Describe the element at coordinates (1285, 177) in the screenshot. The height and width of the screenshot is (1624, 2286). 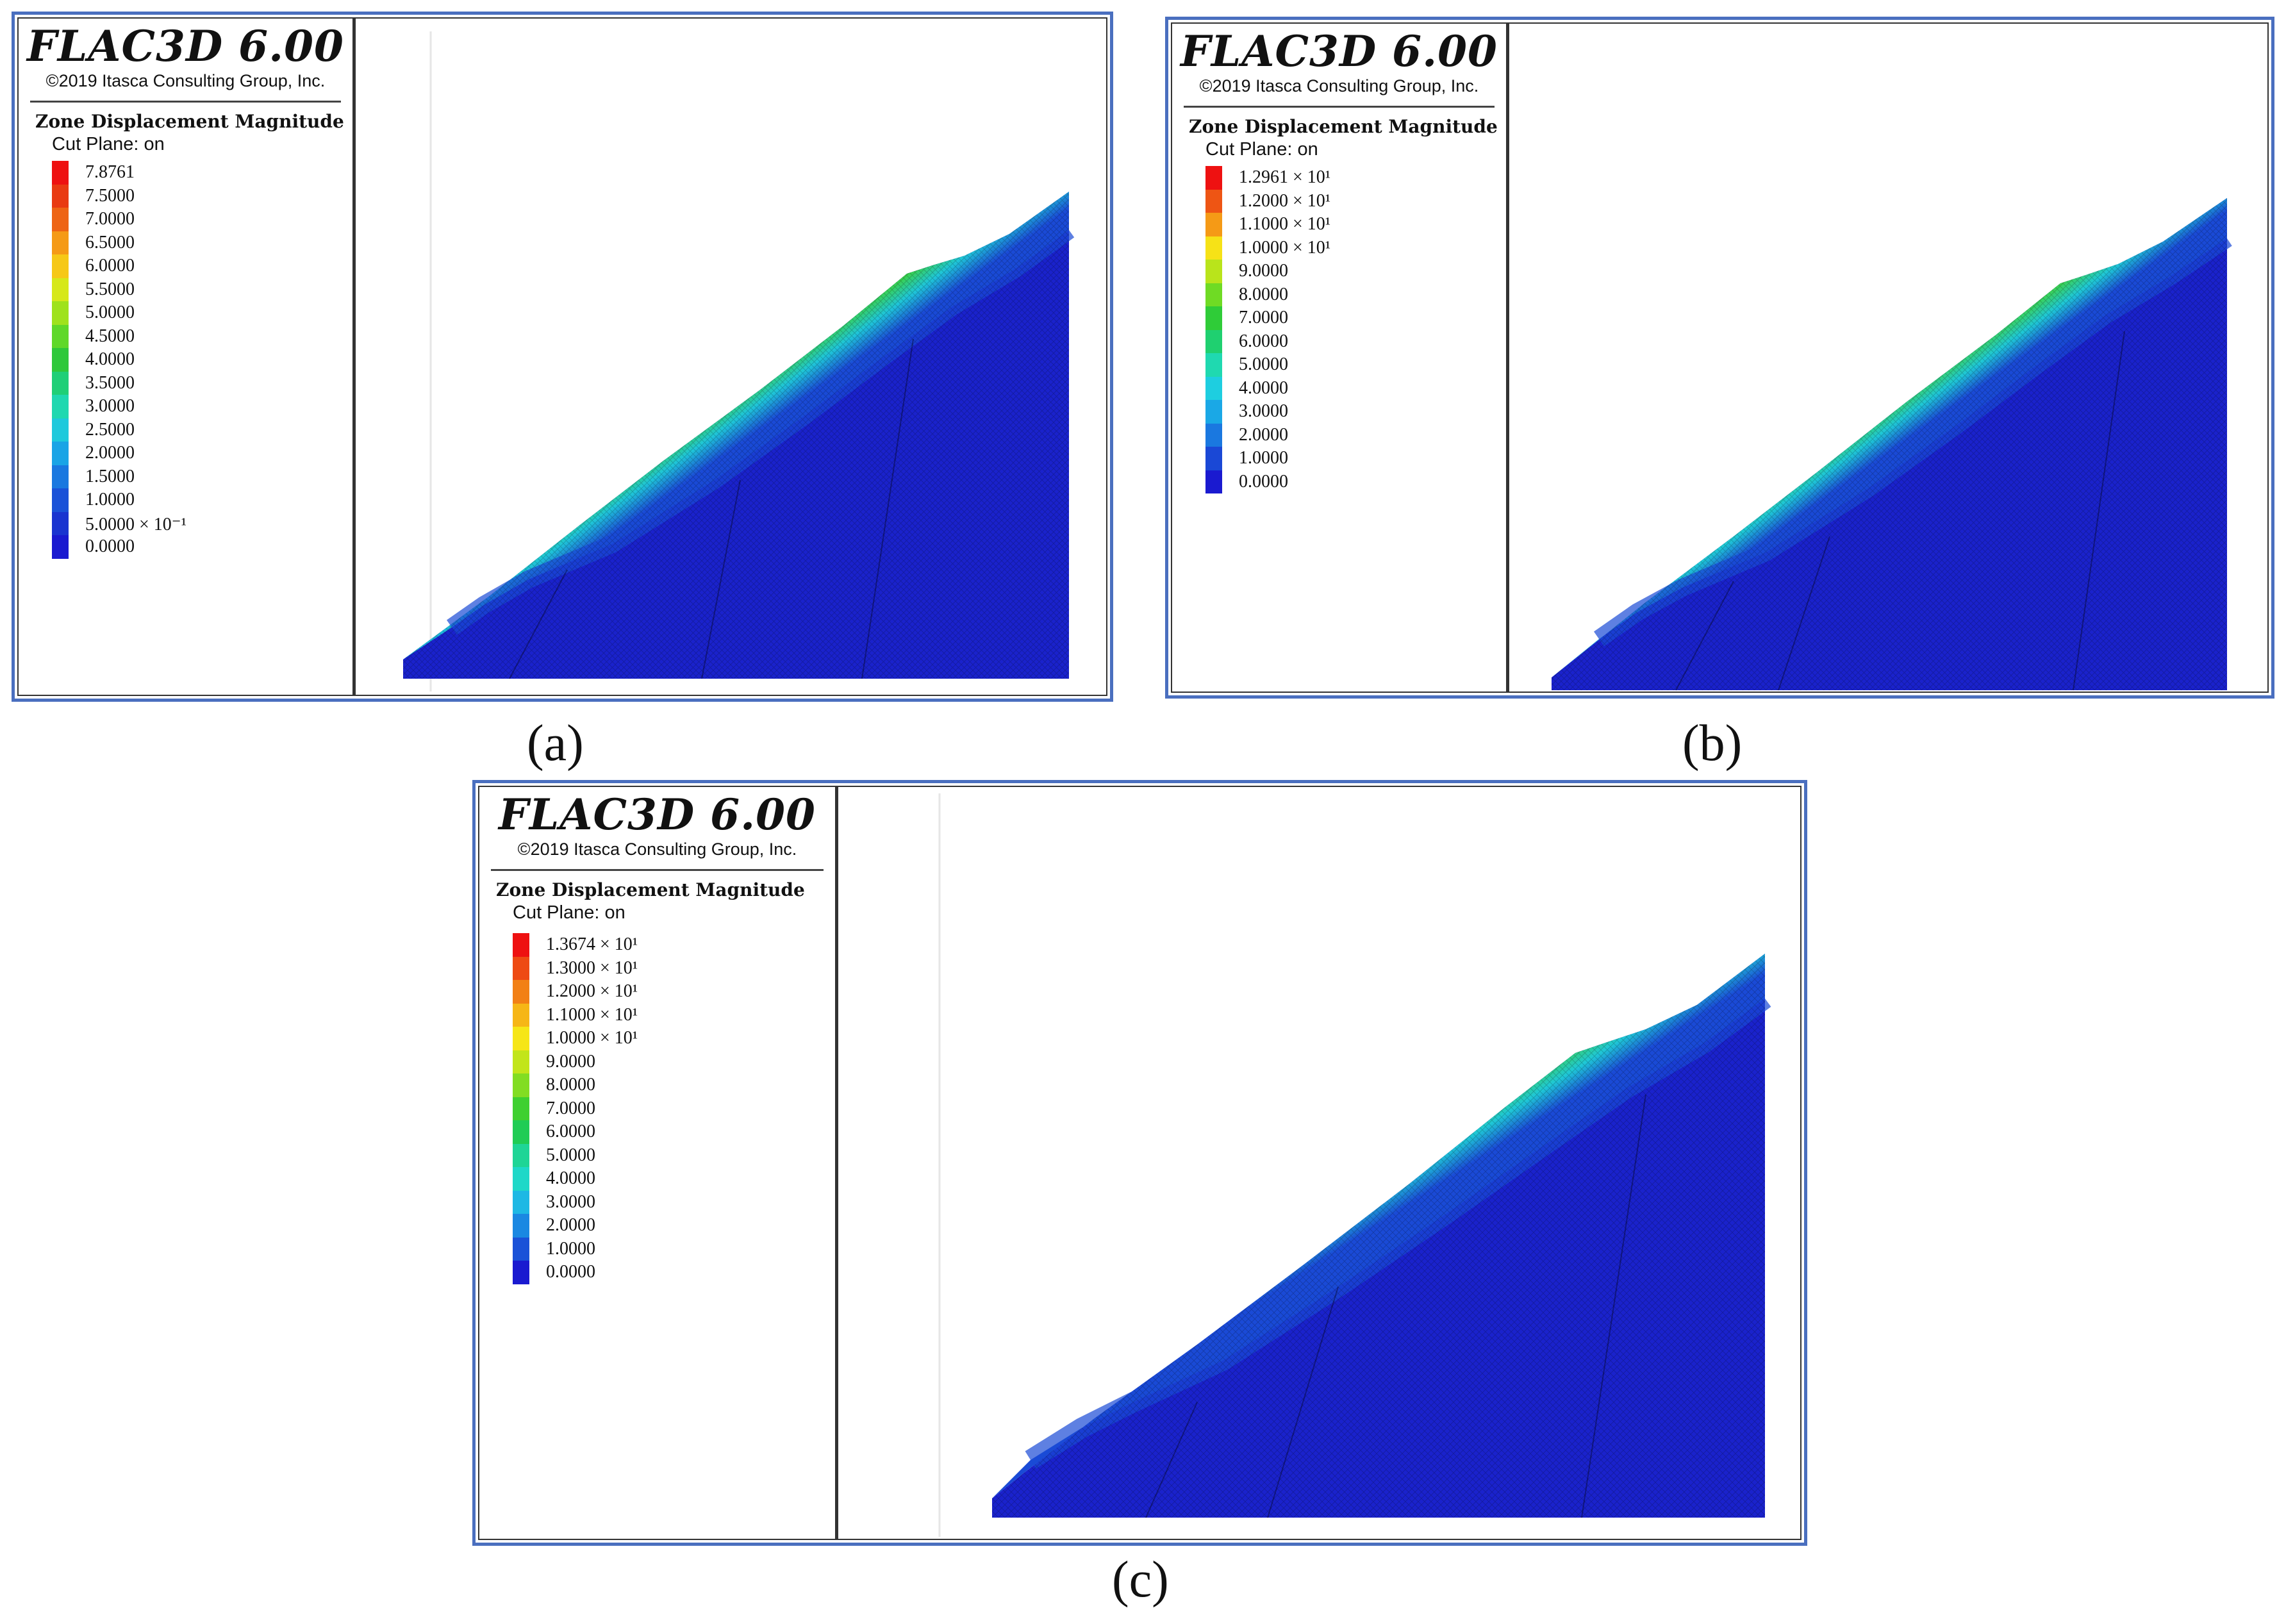
I see `legend-value: 1.2961 × 10¹` at that location.